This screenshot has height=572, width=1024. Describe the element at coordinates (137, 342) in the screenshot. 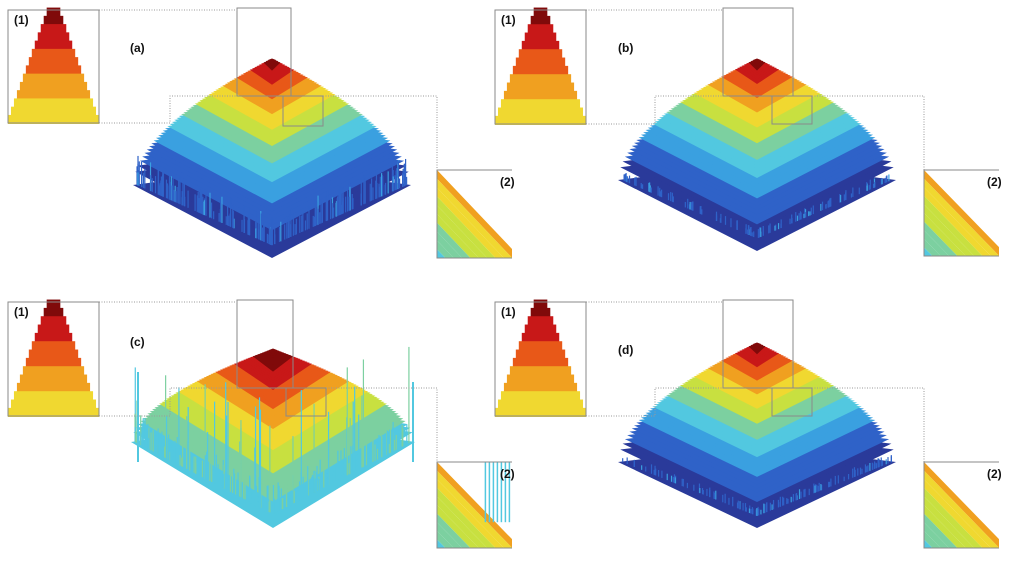

I see `panel-label: (c)` at that location.